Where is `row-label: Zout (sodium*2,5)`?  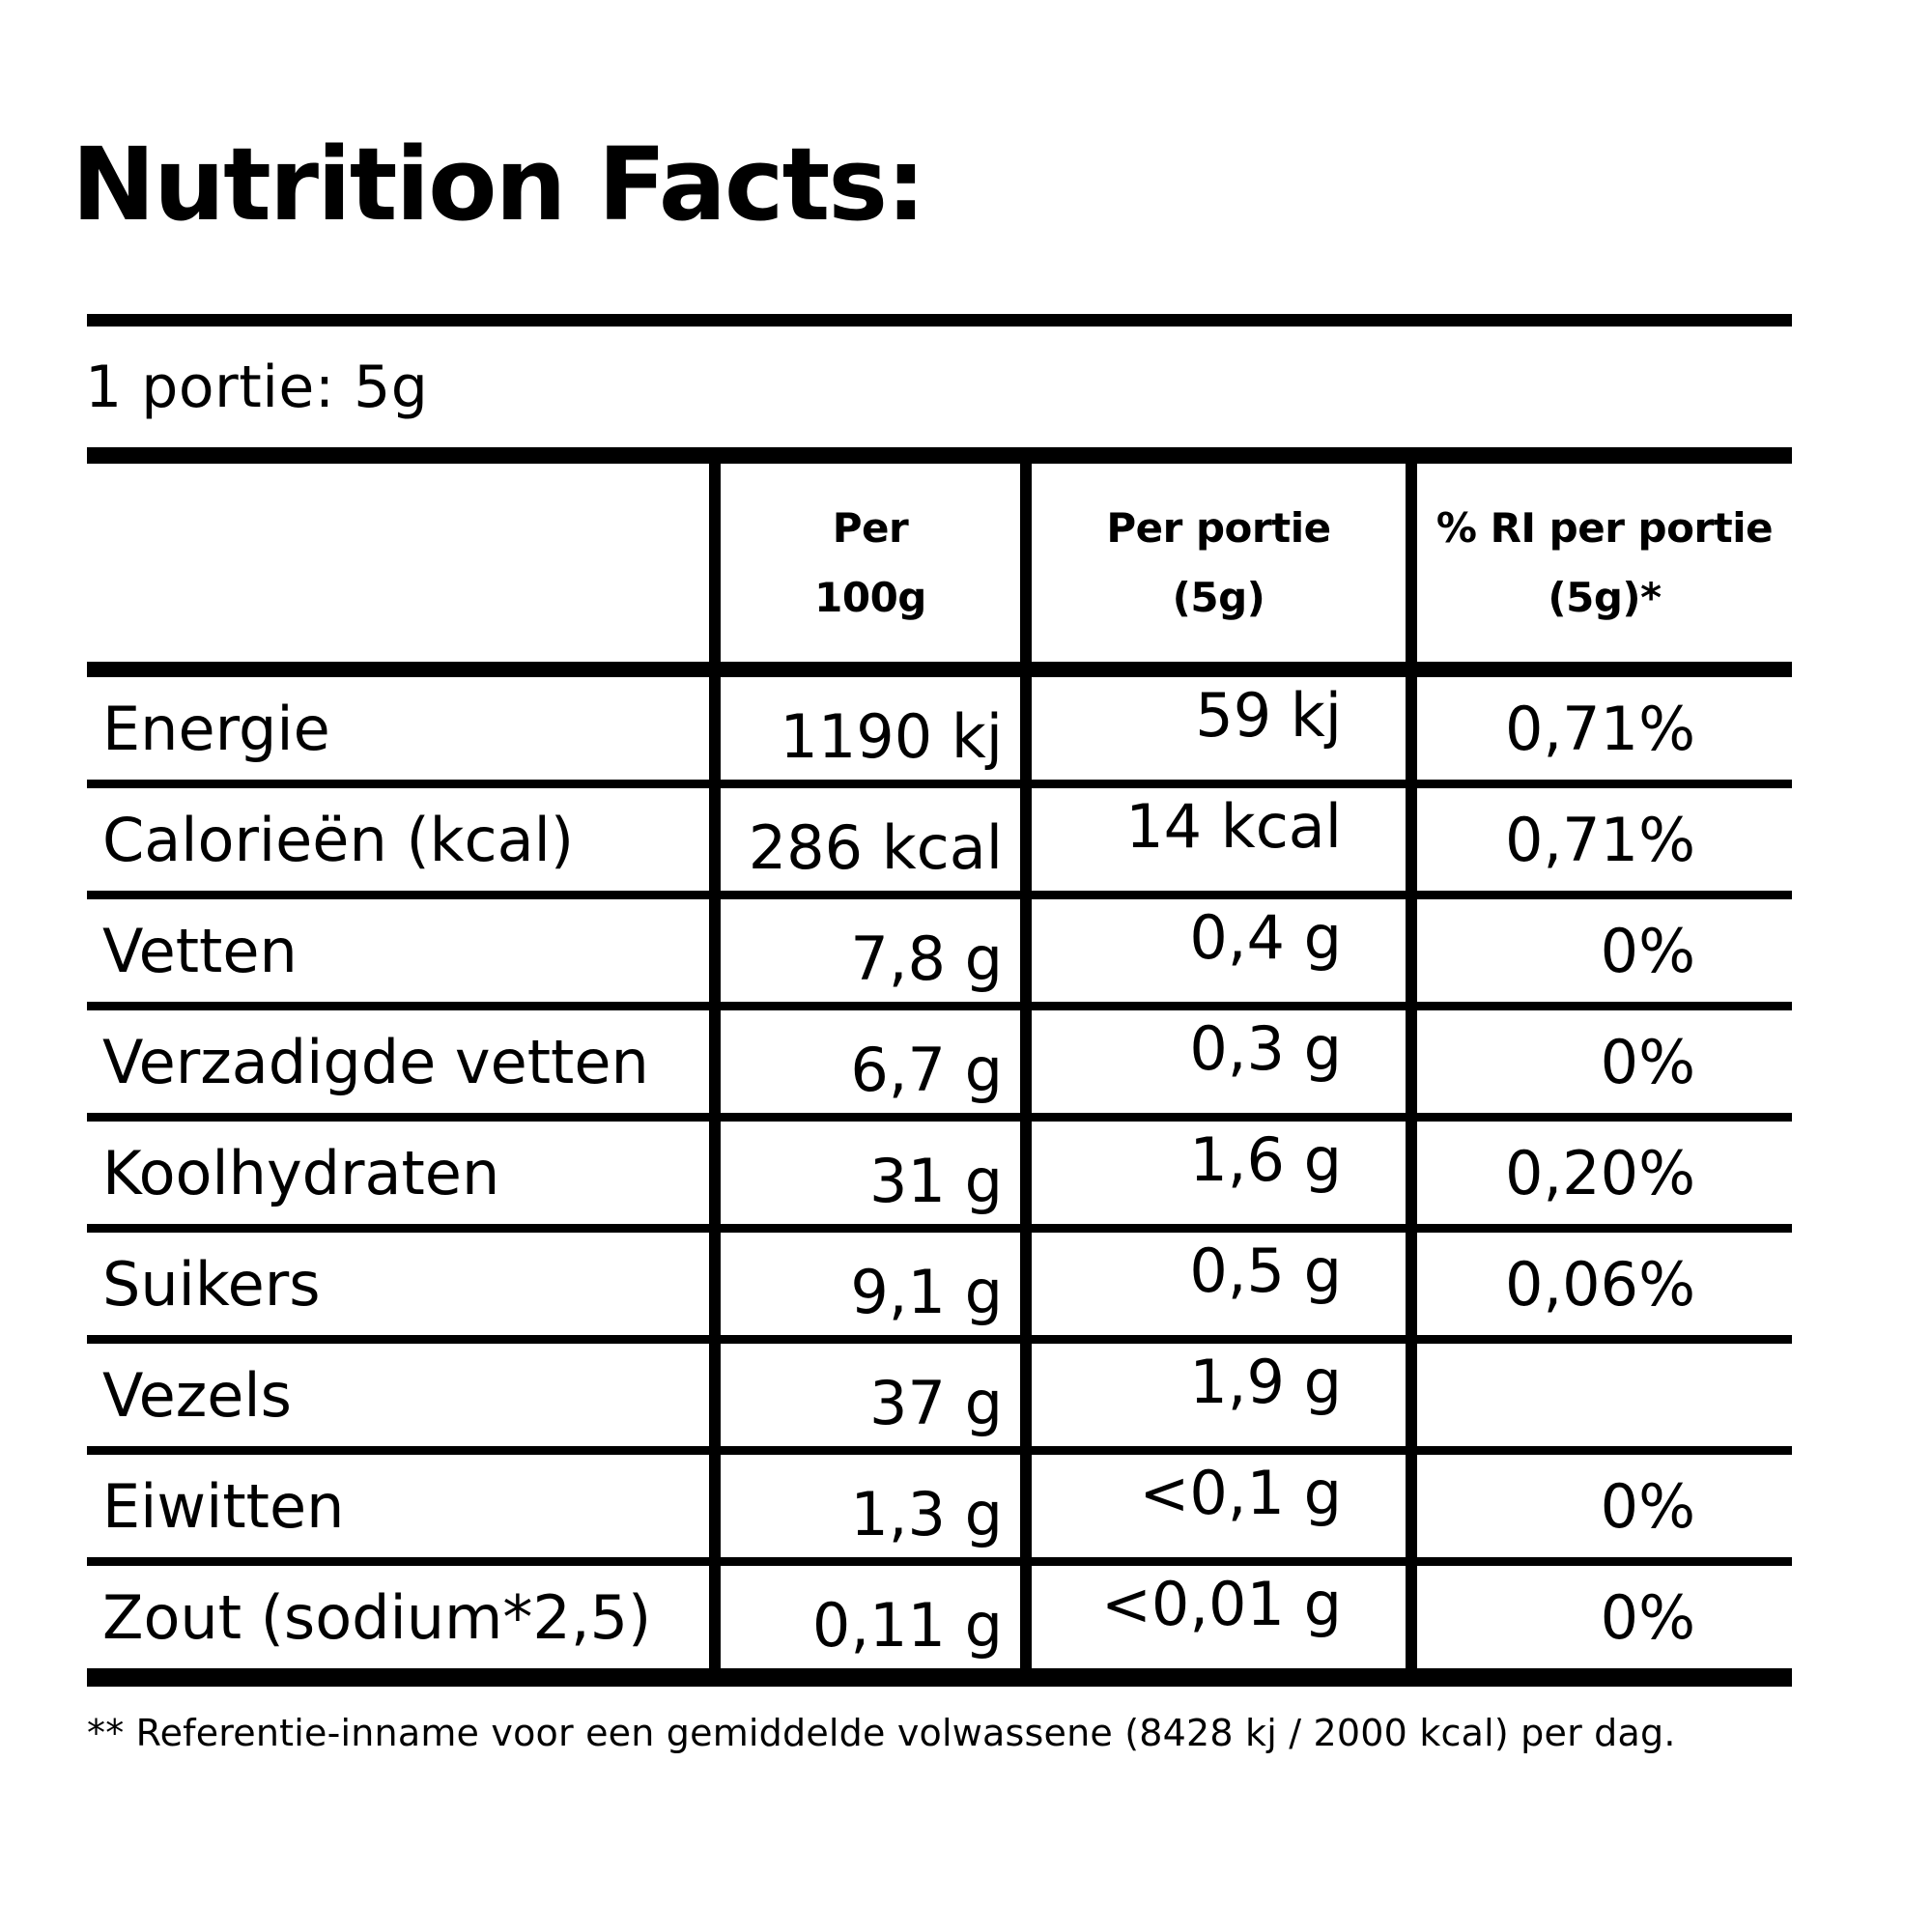 row-label: Zout (sodium*2,5) is located at coordinates (398, 1617).